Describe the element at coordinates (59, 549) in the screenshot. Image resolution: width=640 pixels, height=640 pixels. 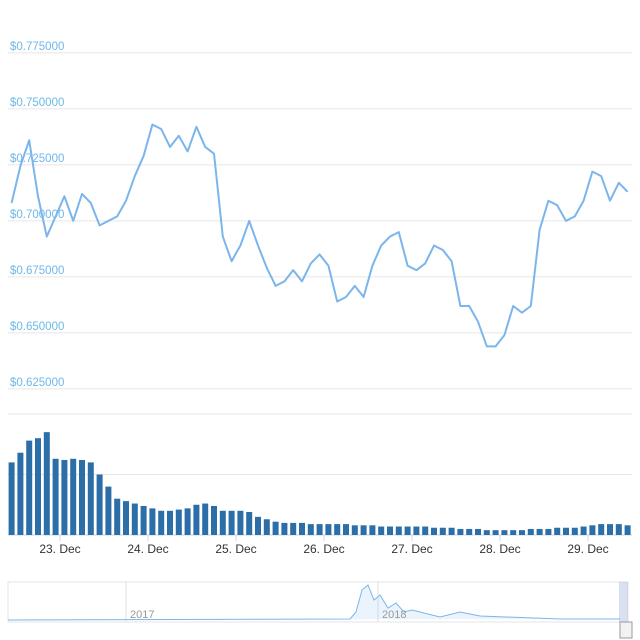
I see `x-tick-label: 23. Dec` at that location.